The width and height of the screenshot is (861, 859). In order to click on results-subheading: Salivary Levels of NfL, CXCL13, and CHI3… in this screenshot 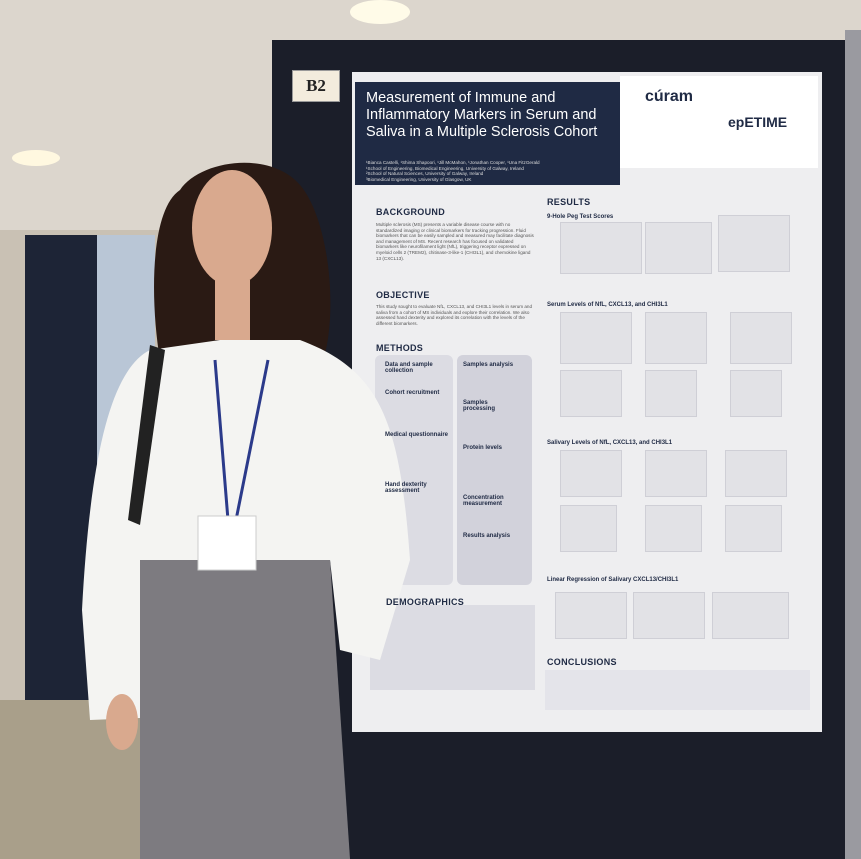, I will do `click(610, 443)`.